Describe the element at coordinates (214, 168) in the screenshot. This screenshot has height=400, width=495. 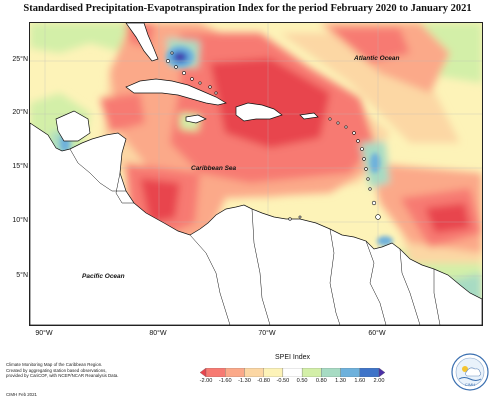
I see `caribbean-sea-label: Caribbean Sea` at that location.